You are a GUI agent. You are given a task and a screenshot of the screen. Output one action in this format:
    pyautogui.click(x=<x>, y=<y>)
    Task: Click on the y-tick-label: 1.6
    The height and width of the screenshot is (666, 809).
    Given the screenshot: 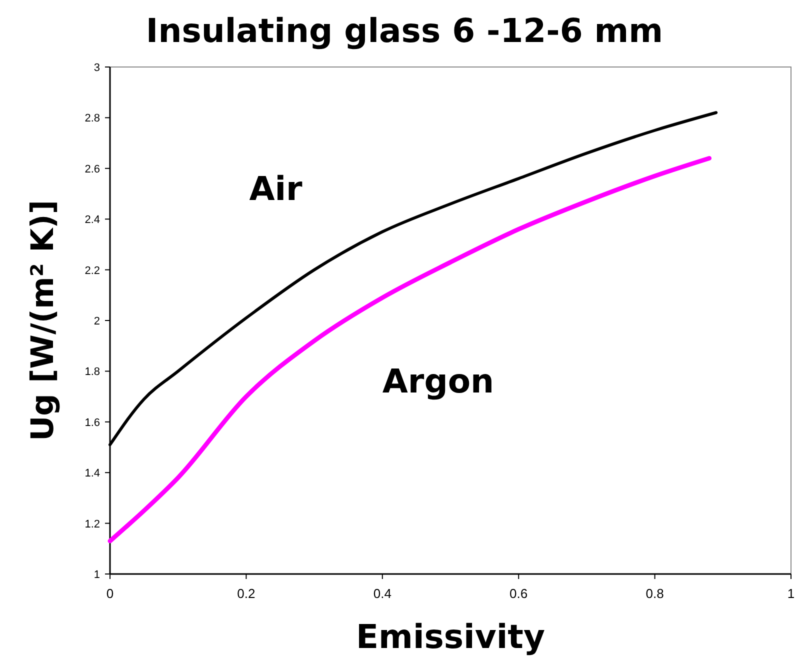 What is the action you would take?
    pyautogui.click(x=92, y=422)
    